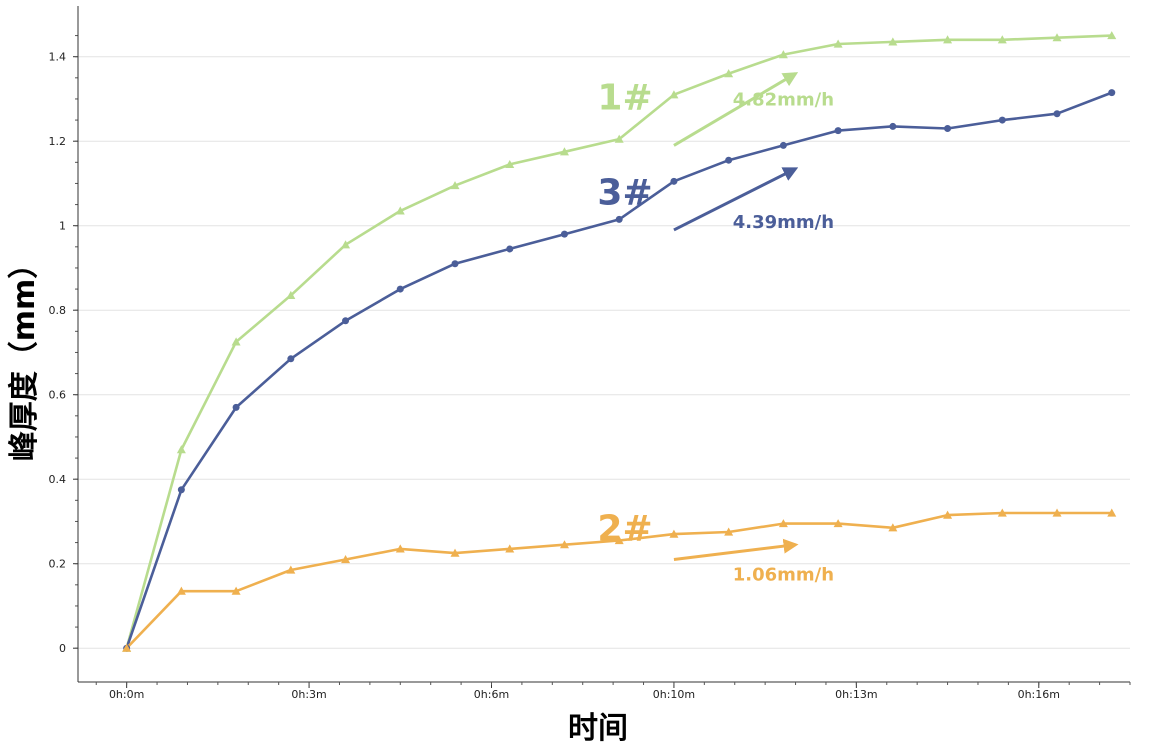 Image resolution: width=1155 pixels, height=747 pixels. What do you see at coordinates (58, 57) in the screenshot?
I see `y-tick-label: 1.4` at bounding box center [58, 57].